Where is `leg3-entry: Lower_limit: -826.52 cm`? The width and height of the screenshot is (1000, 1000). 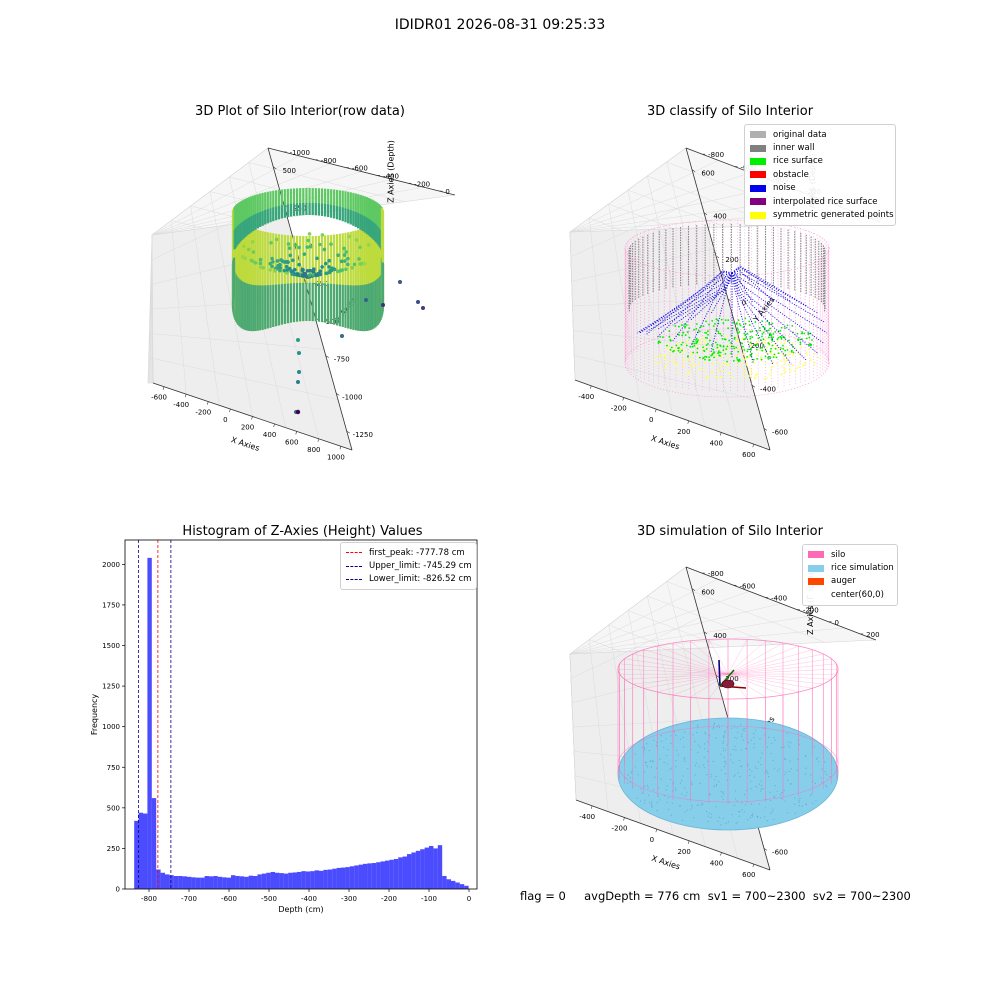 leg3-entry: Lower_limit: -826.52 cm is located at coordinates (408, 579).